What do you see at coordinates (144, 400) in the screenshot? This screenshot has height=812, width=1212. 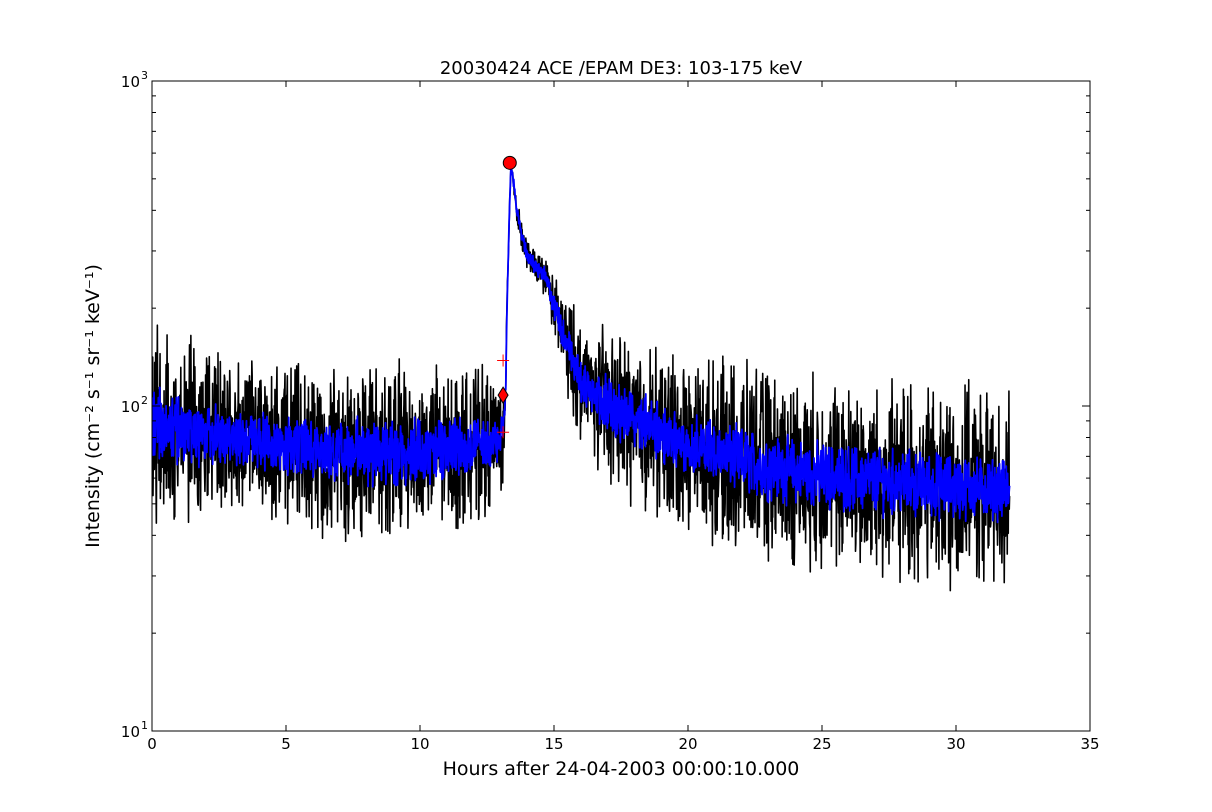 I see `y-tick-exponent: 2` at bounding box center [144, 400].